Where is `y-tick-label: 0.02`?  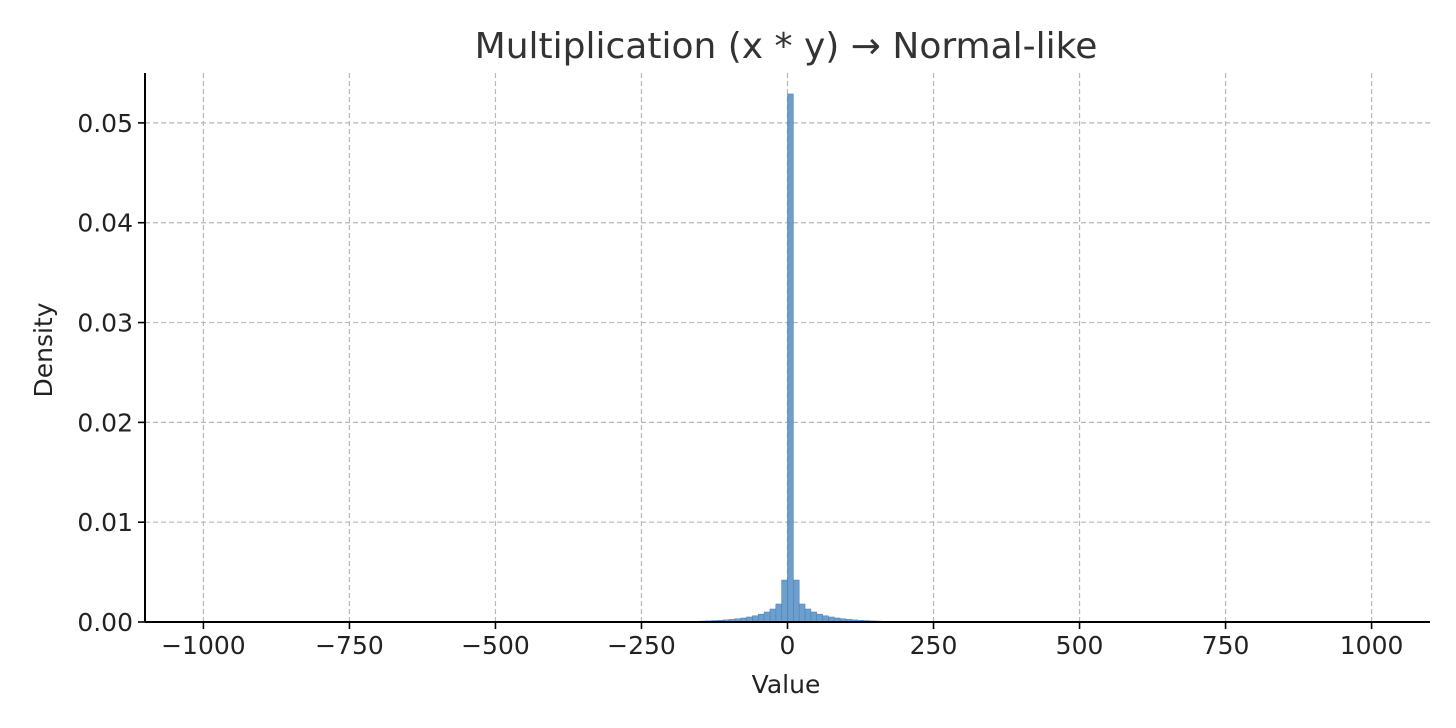
y-tick-label: 0.02 is located at coordinates (105, 422).